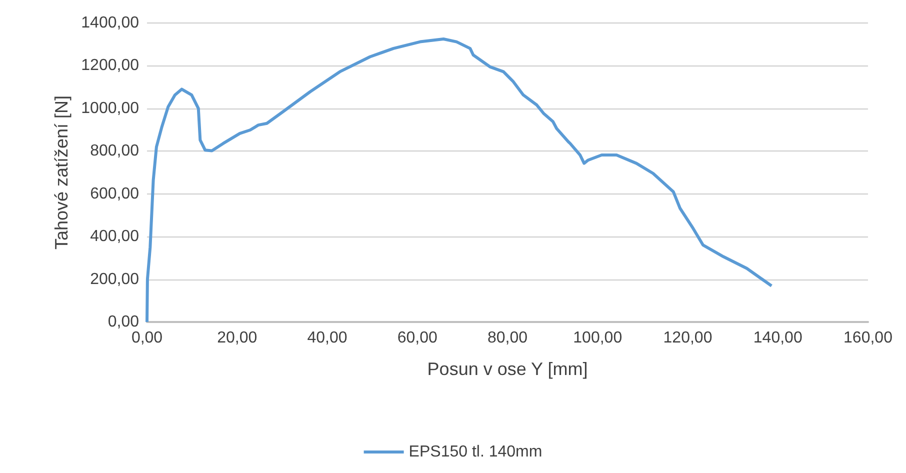 The image size is (906, 473). I want to click on x-tick-label: 160,00, so click(868, 338).